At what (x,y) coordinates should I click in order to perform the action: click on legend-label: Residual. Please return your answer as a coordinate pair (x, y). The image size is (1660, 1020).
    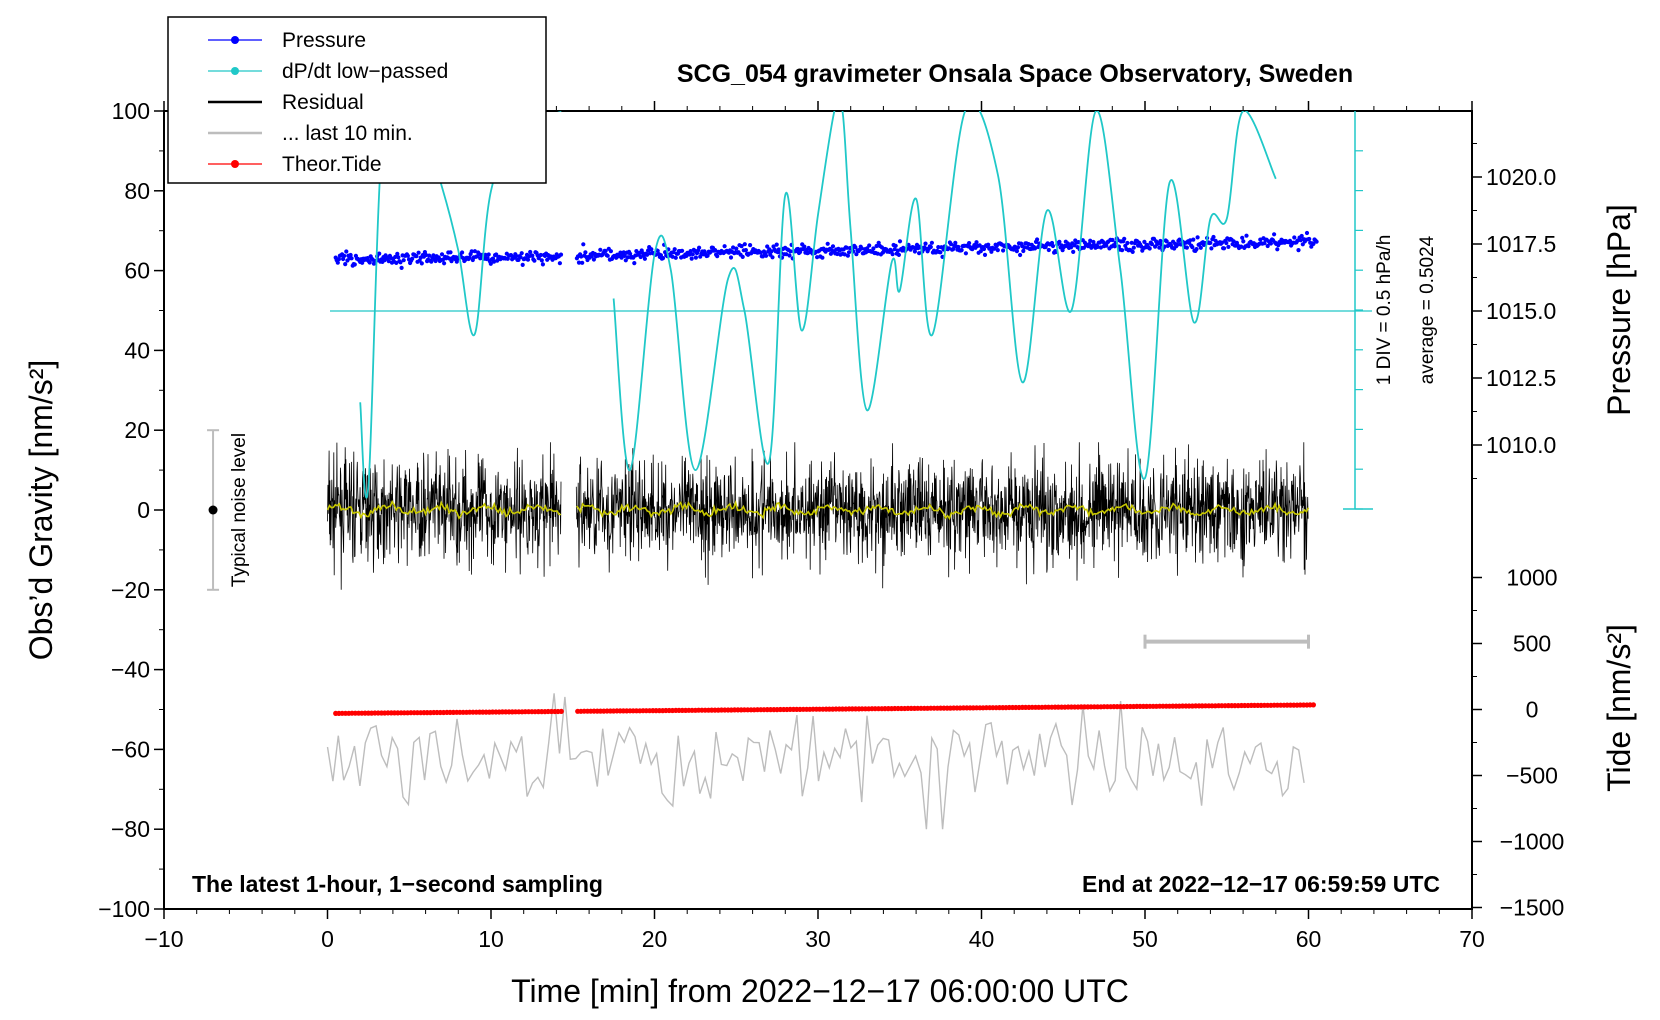
    Looking at the image, I should click on (323, 102).